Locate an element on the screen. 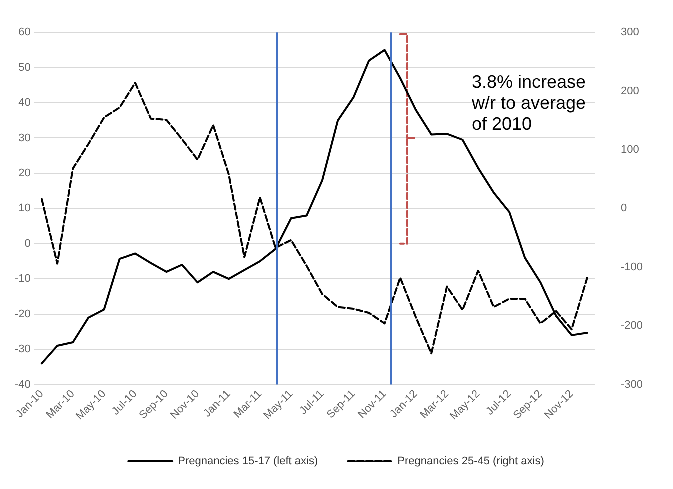 This screenshot has height=489, width=673. y-tick-label: 10 is located at coordinates (24, 208).